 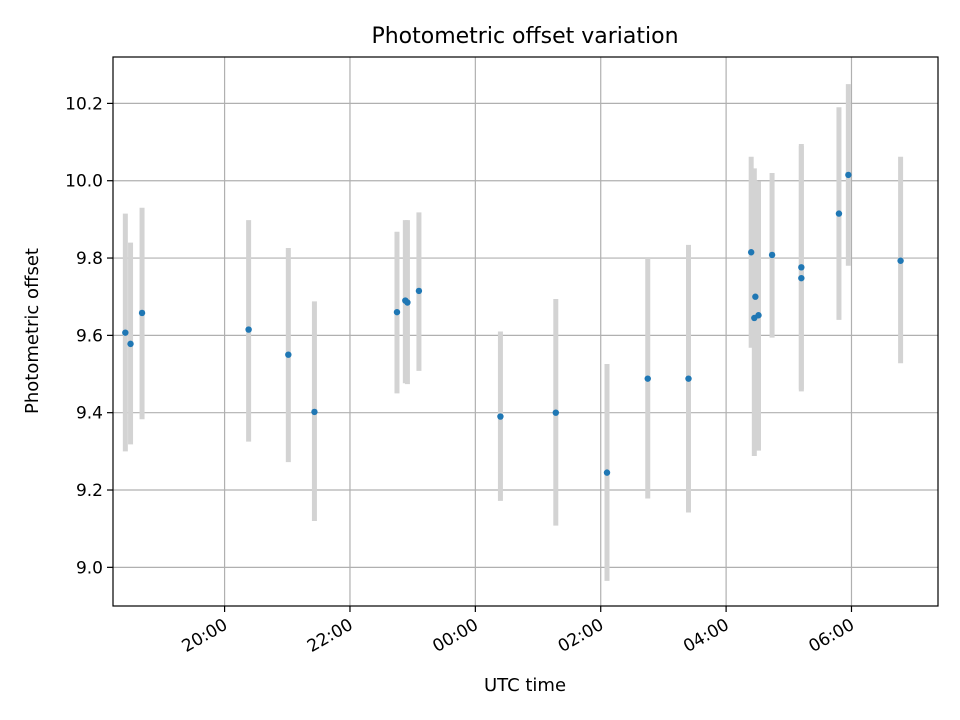 What do you see at coordinates (84, 104) in the screenshot?
I see `y-tick-label: 10.2` at bounding box center [84, 104].